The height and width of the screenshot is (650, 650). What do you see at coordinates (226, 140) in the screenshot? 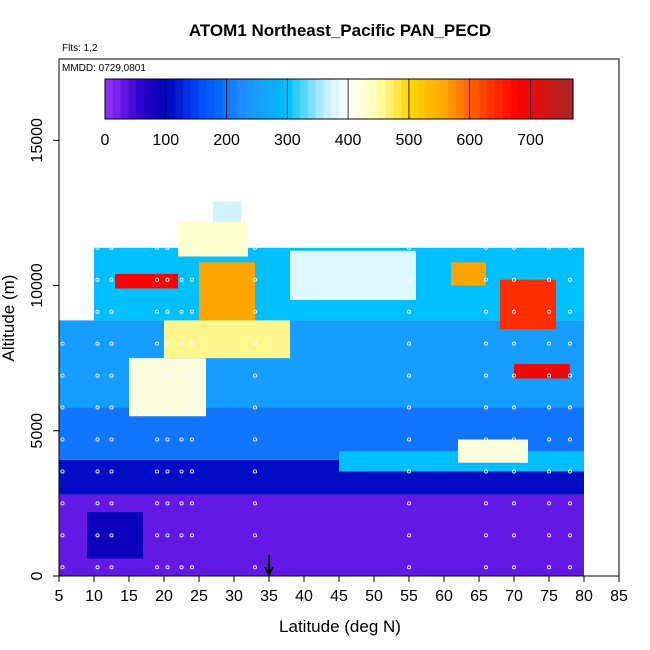
I see `colorbar-tick-label: 200` at bounding box center [226, 140].